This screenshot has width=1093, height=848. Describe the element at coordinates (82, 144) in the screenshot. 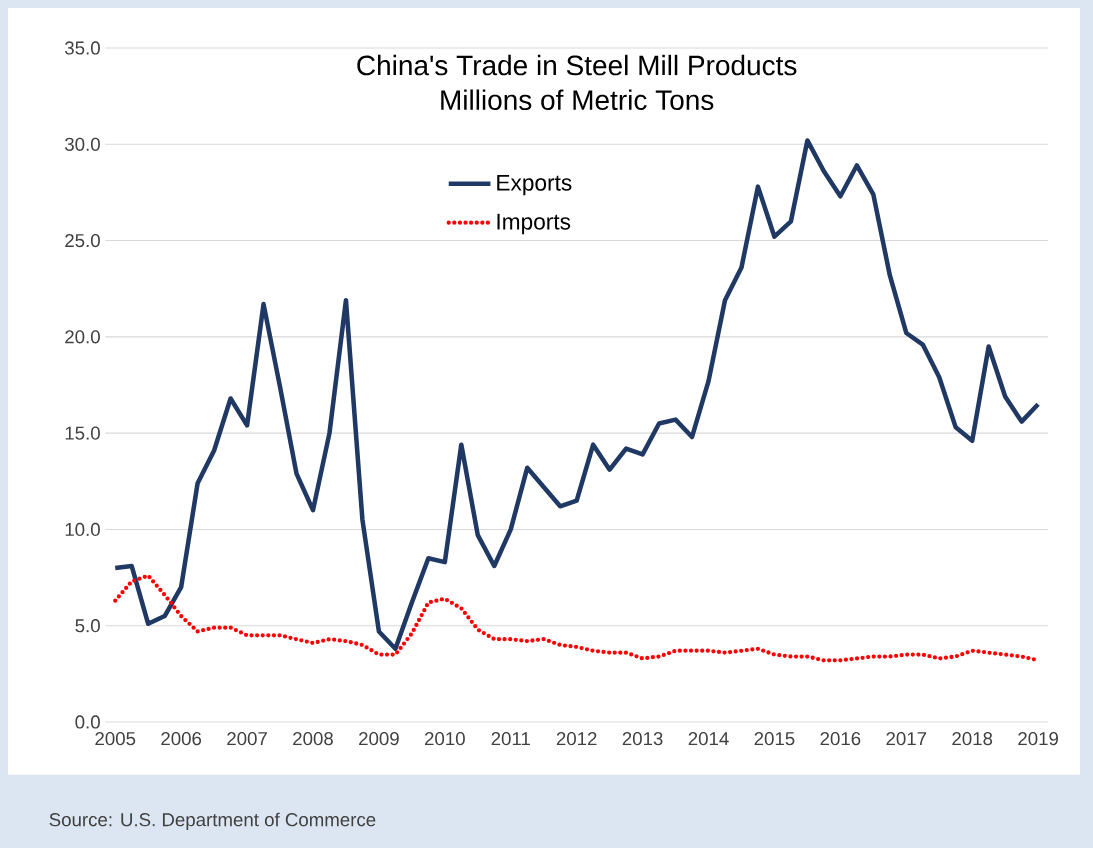

I see `y-tick-label: 30.0` at that location.